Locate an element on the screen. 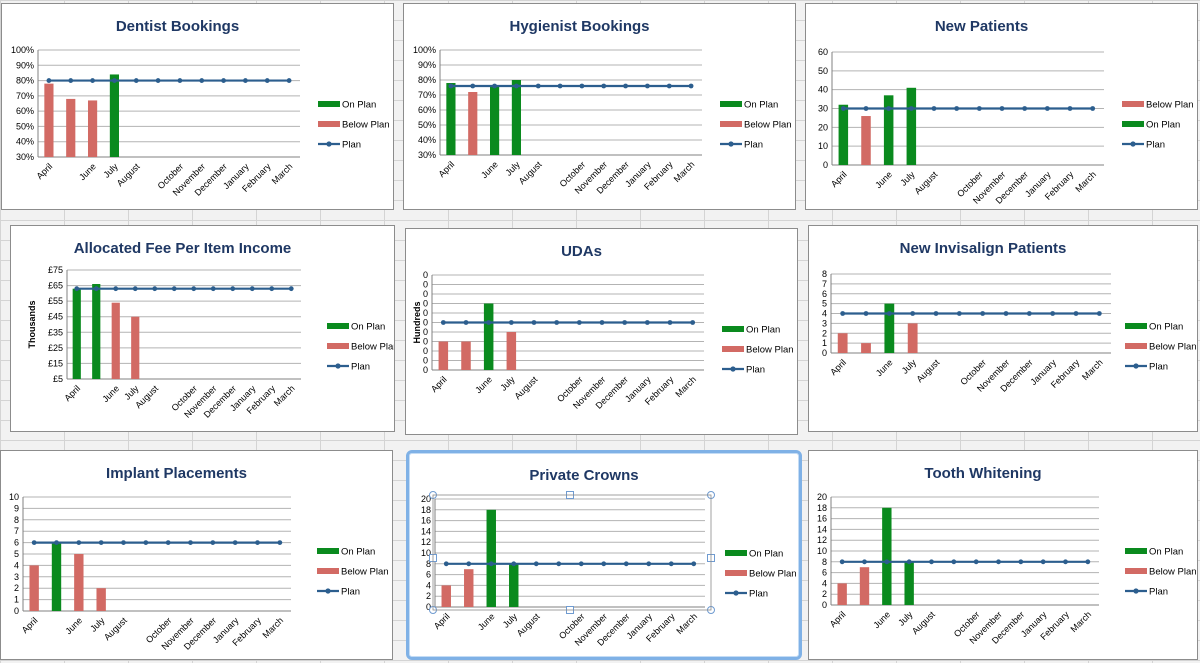 The height and width of the screenshot is (663, 1200). legend-label-plan: Plan is located at coordinates (350, 592).